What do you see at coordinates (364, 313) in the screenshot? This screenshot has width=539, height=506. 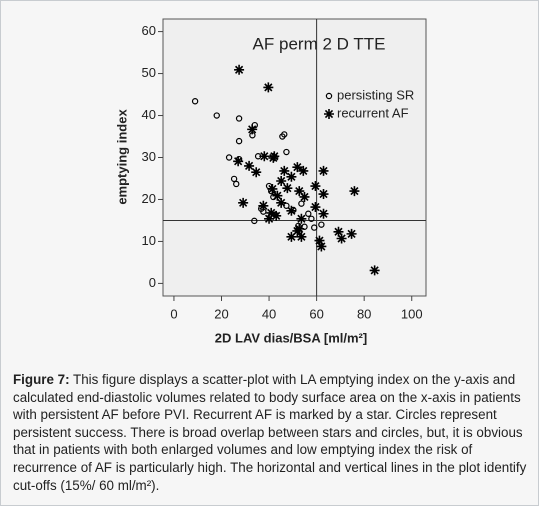 I see `x-tick-label: 80` at bounding box center [364, 313].